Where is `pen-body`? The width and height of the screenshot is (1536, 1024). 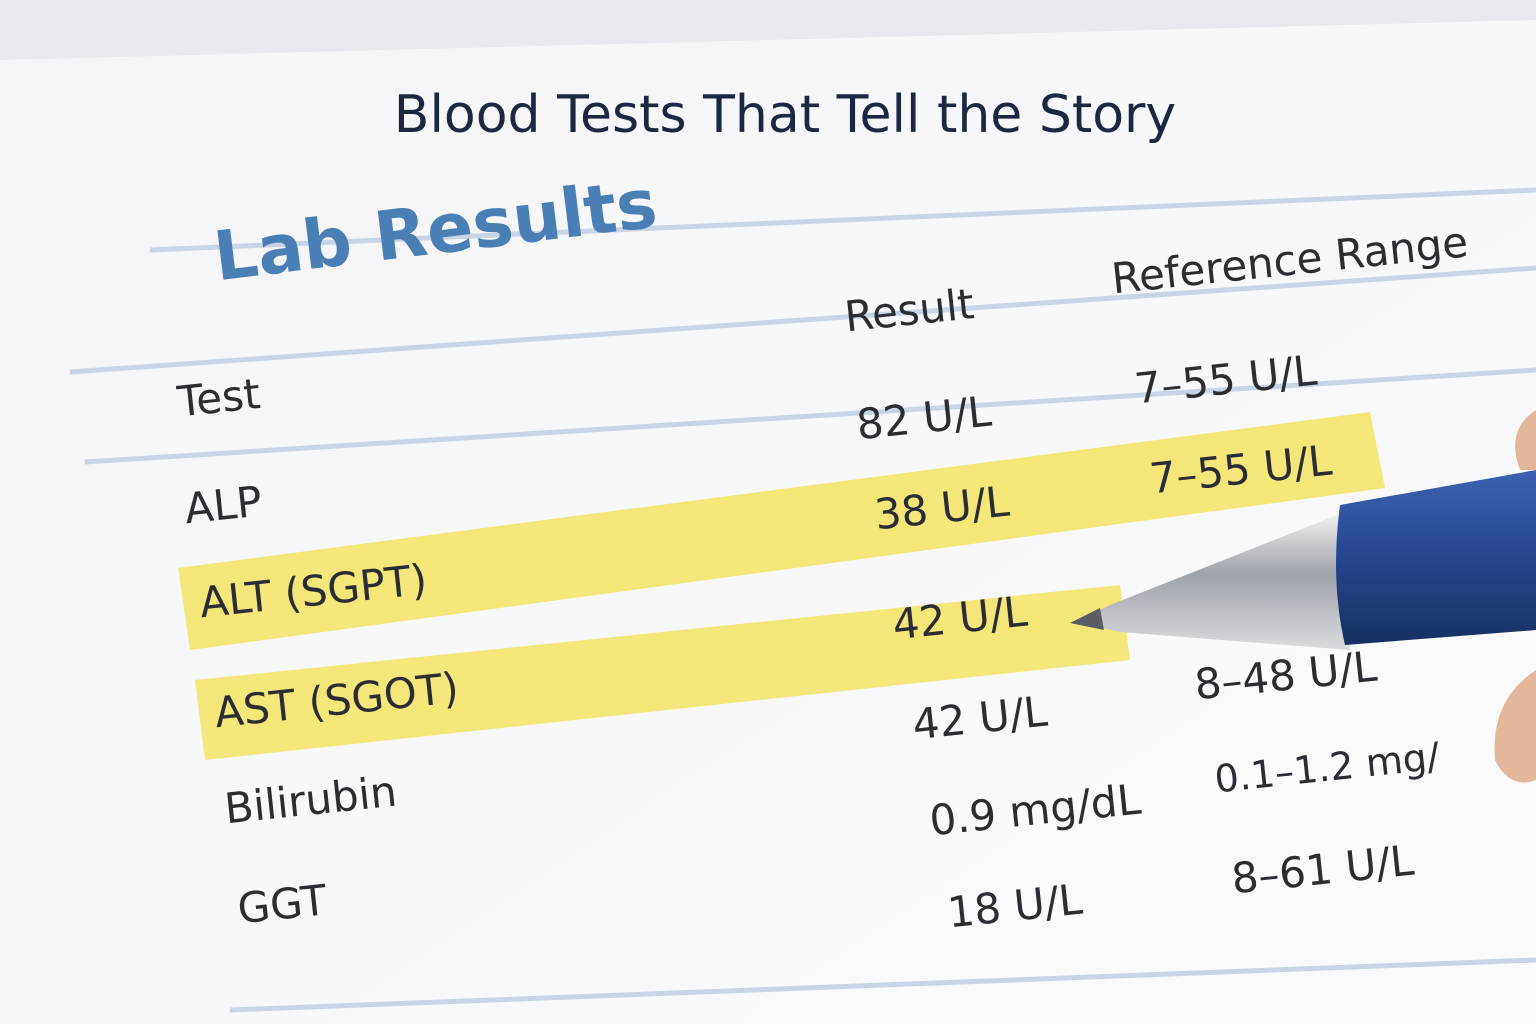 pen-body is located at coordinates (1436, 557).